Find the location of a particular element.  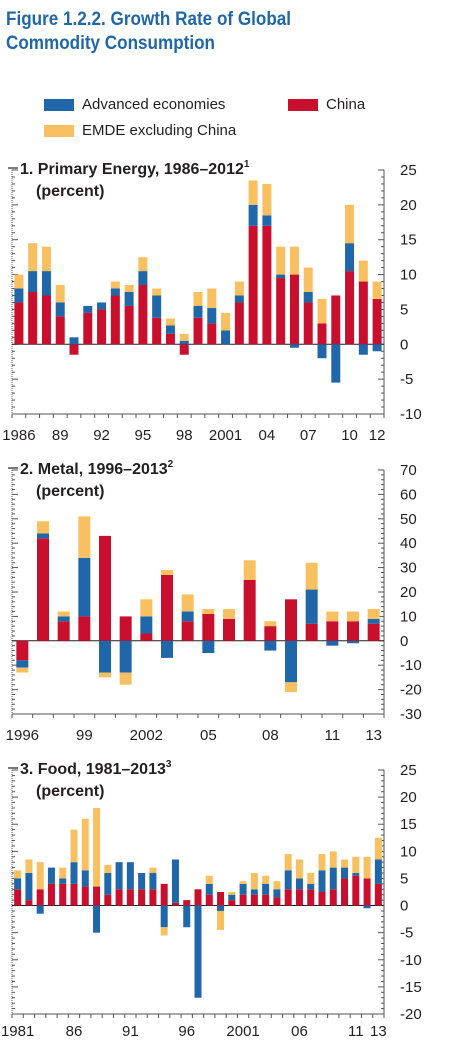

y-tick-label-metal: 10 is located at coordinates (408, 616).